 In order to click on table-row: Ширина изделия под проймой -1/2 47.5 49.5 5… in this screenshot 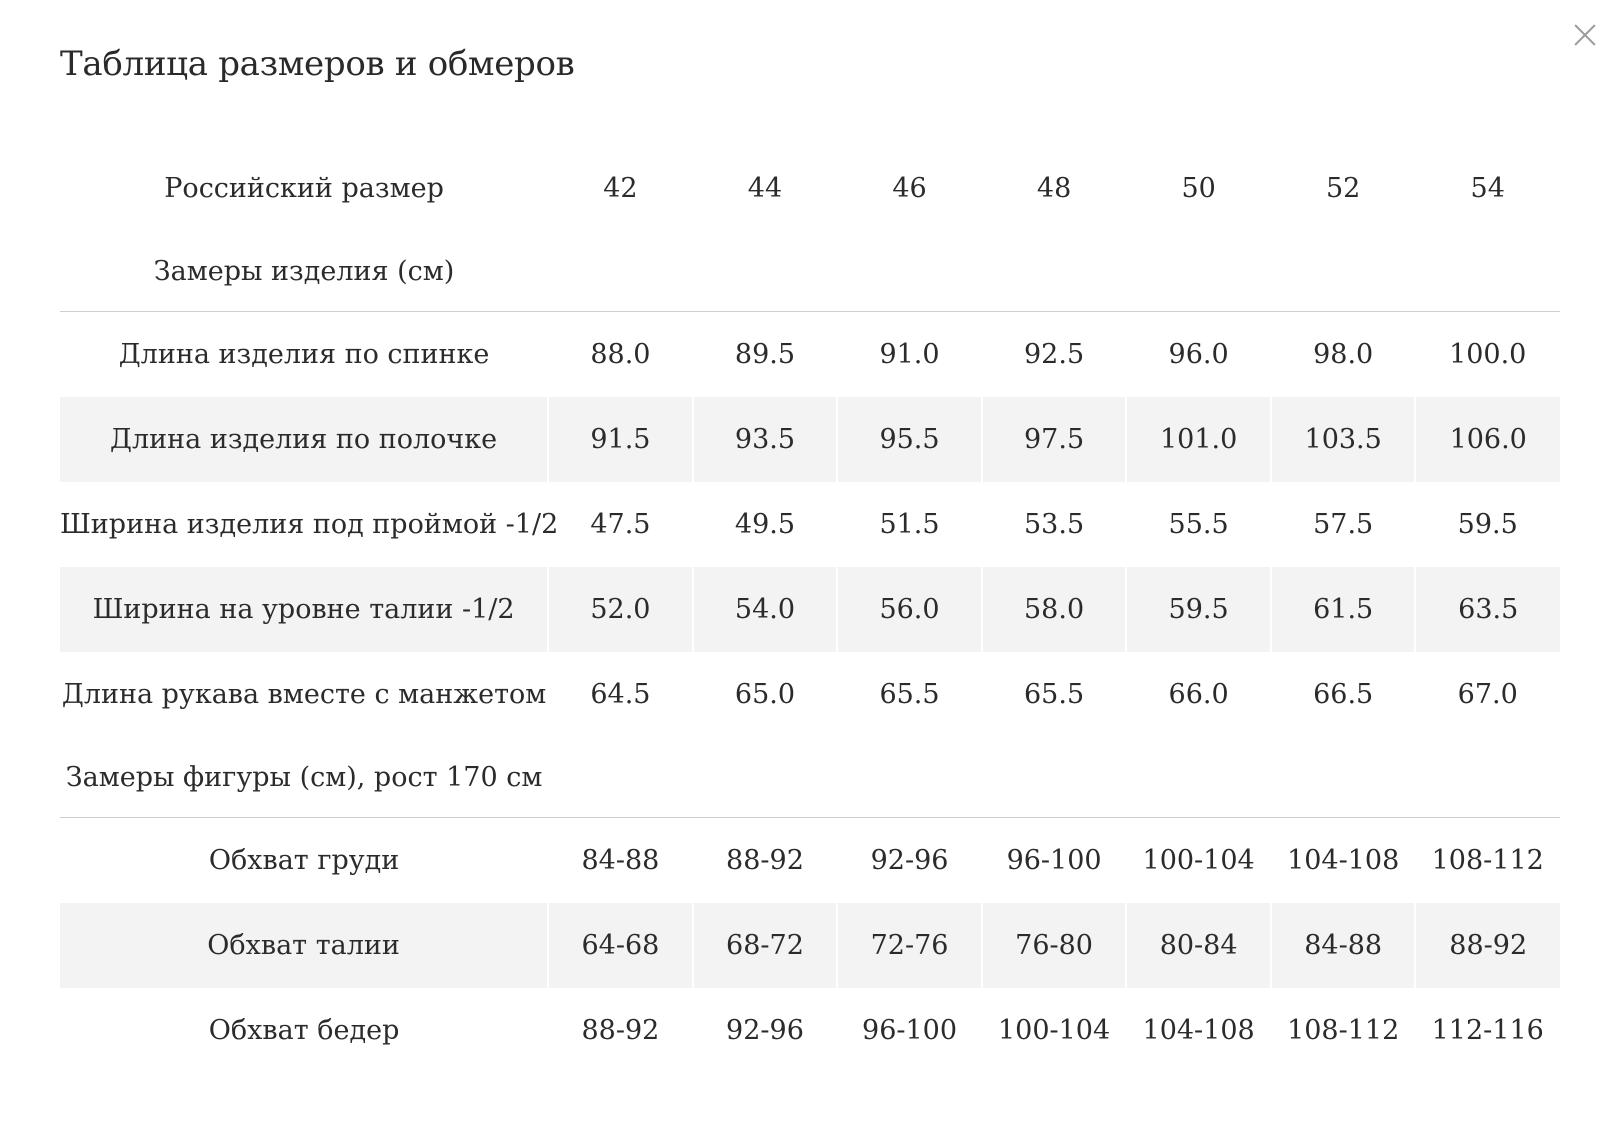, I will do `click(810, 524)`.